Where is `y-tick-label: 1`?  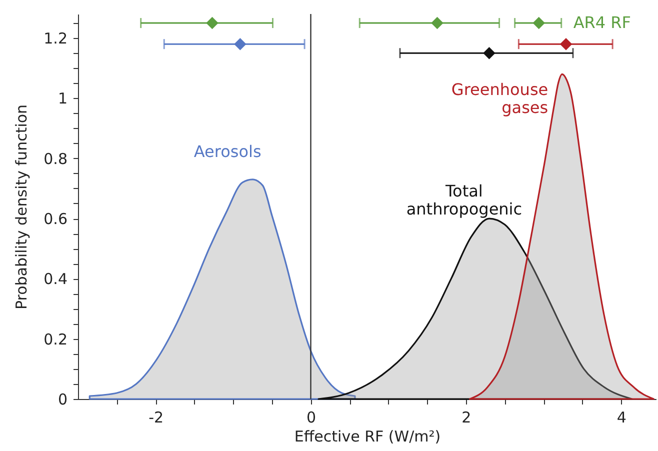
y-tick-label: 1 is located at coordinates (63, 99).